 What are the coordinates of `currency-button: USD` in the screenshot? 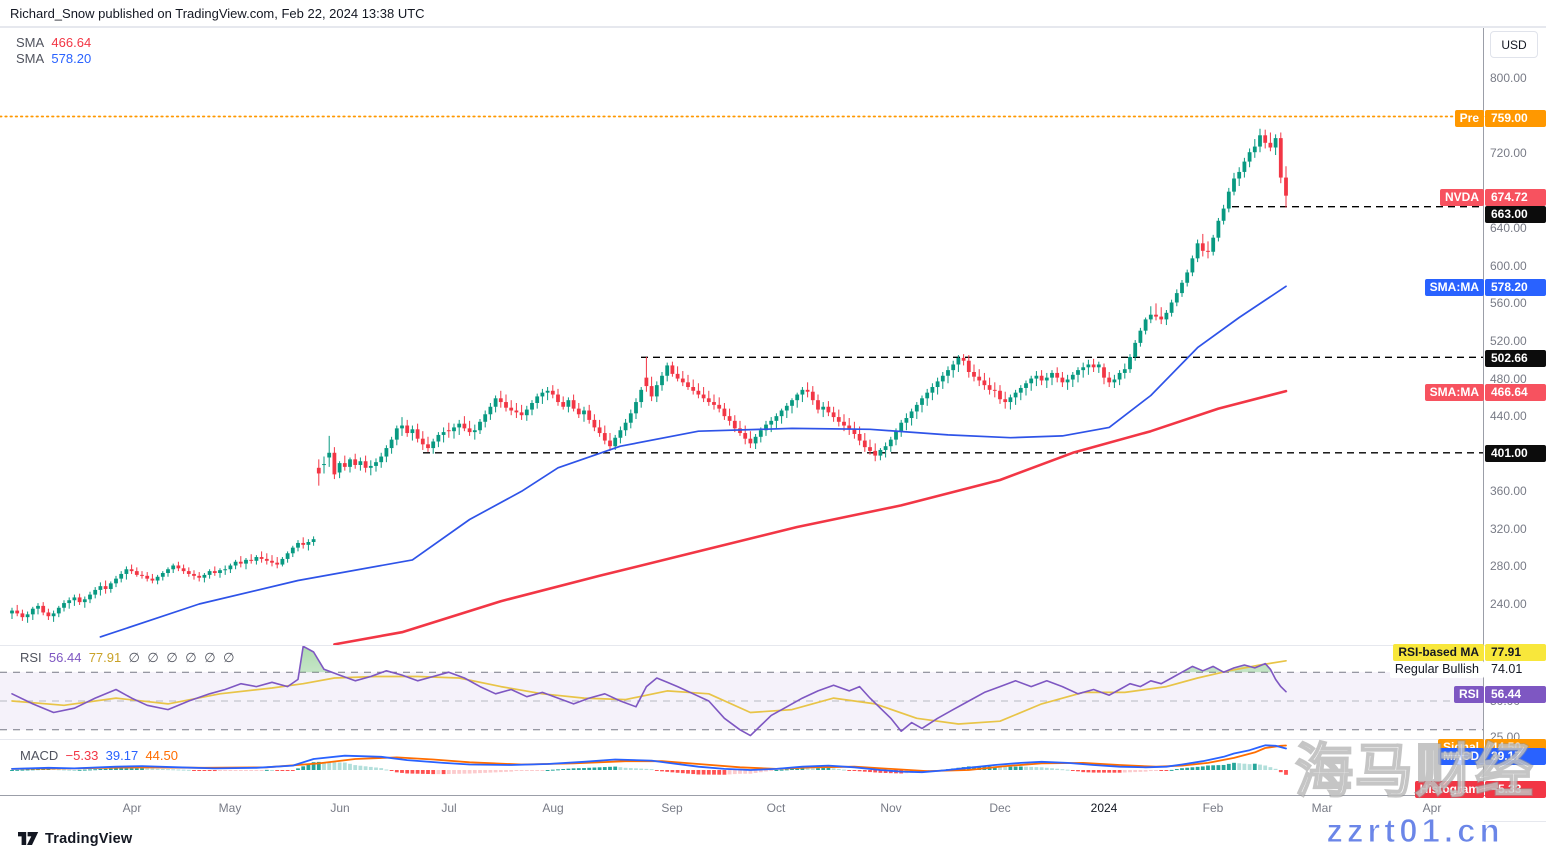 It's located at (1514, 44).